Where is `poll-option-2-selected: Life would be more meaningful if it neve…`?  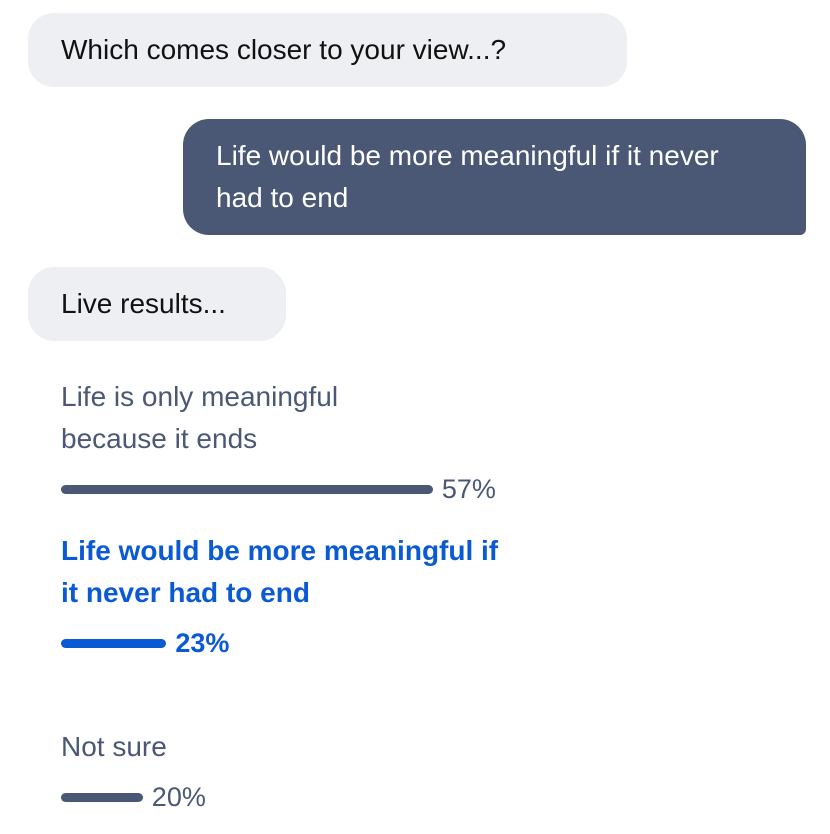
poll-option-2-selected: Life would be more meaningful if it neve… is located at coordinates (281, 594).